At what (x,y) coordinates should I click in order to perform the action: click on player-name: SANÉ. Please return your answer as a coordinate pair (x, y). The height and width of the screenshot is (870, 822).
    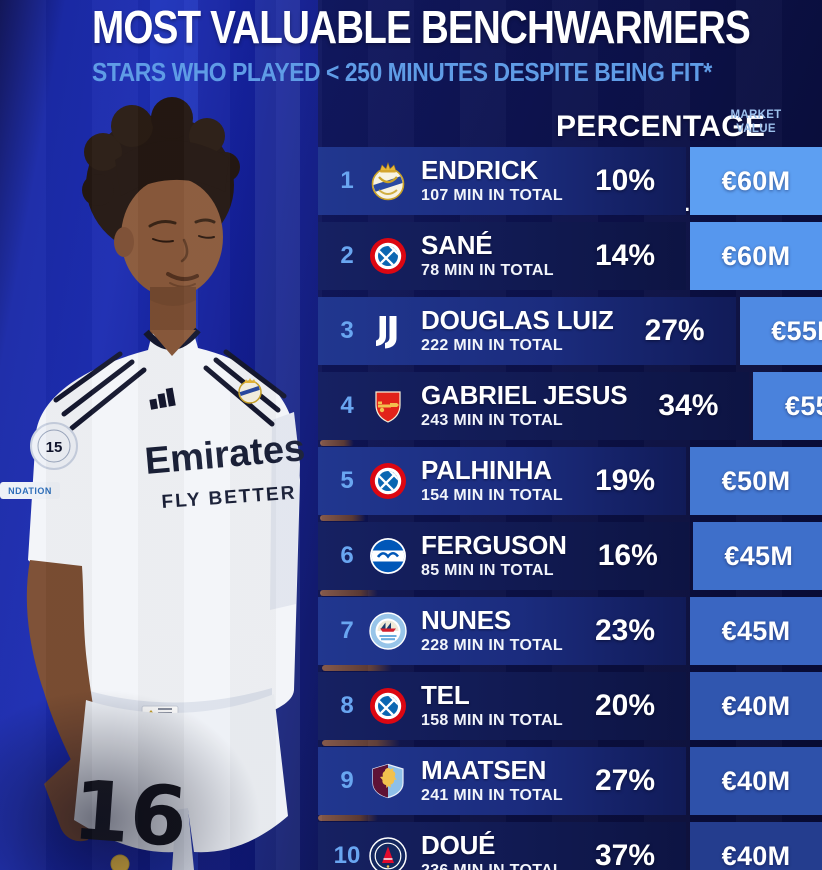
    Looking at the image, I should click on (457, 244).